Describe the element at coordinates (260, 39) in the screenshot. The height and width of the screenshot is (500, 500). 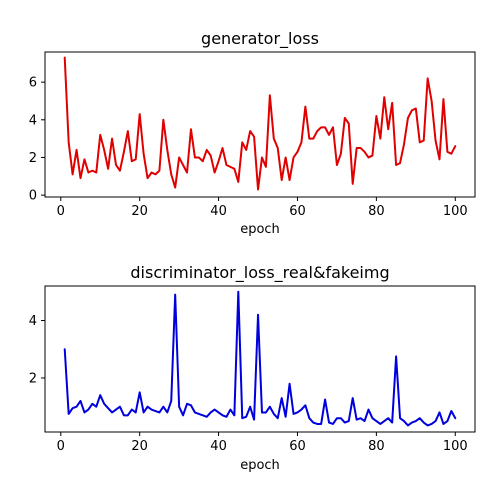
I see `chart-title: generator_loss` at that location.